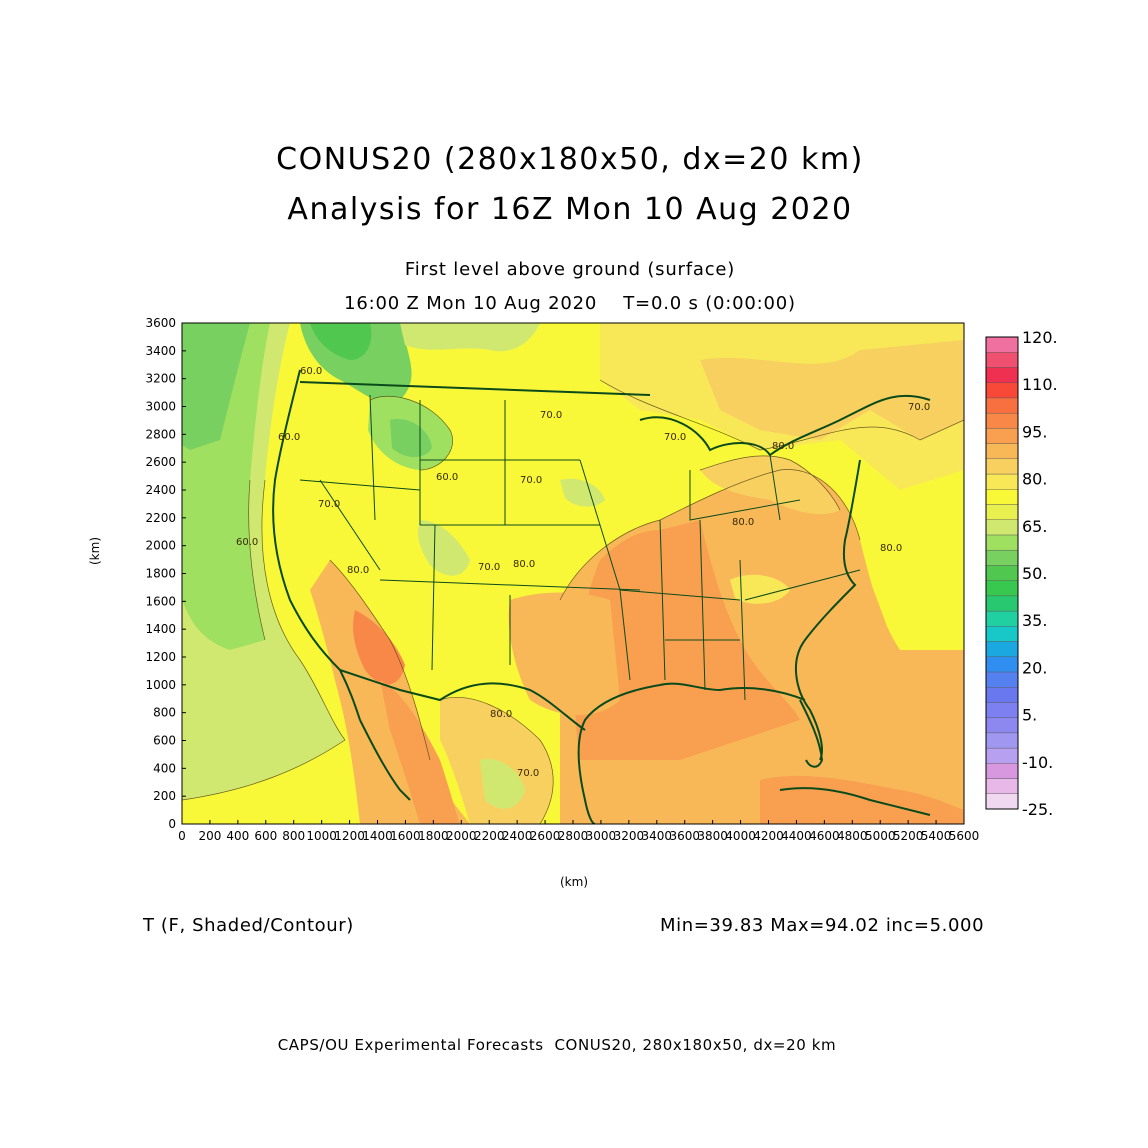 The height and width of the screenshot is (1148, 1148). I want to click on colorbar-frame, so click(1002, 573).